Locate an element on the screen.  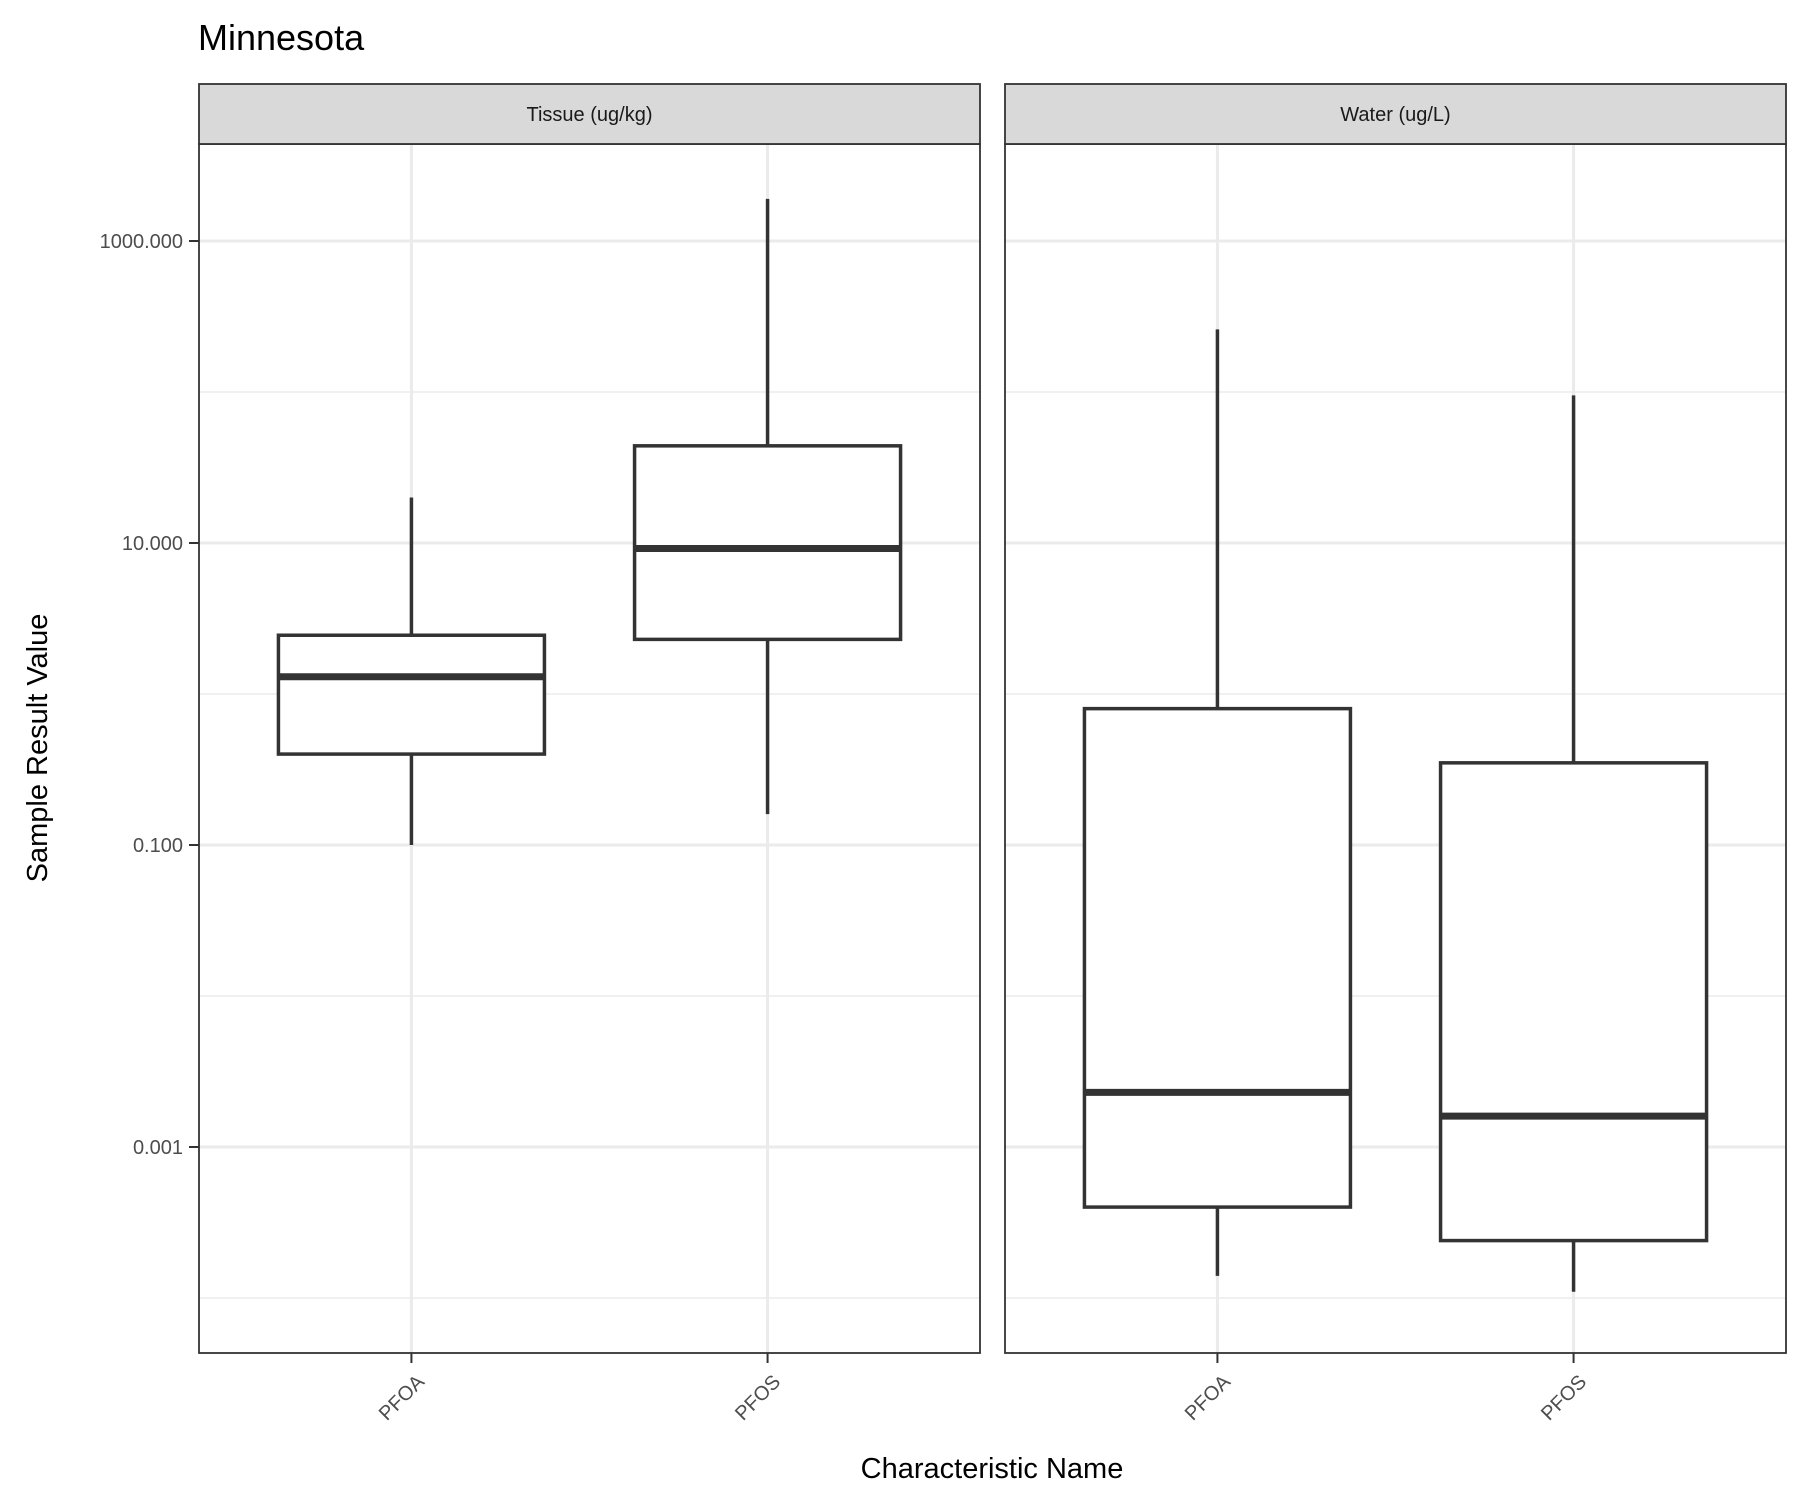
y-tick-label: 0.100 is located at coordinates (158, 846).